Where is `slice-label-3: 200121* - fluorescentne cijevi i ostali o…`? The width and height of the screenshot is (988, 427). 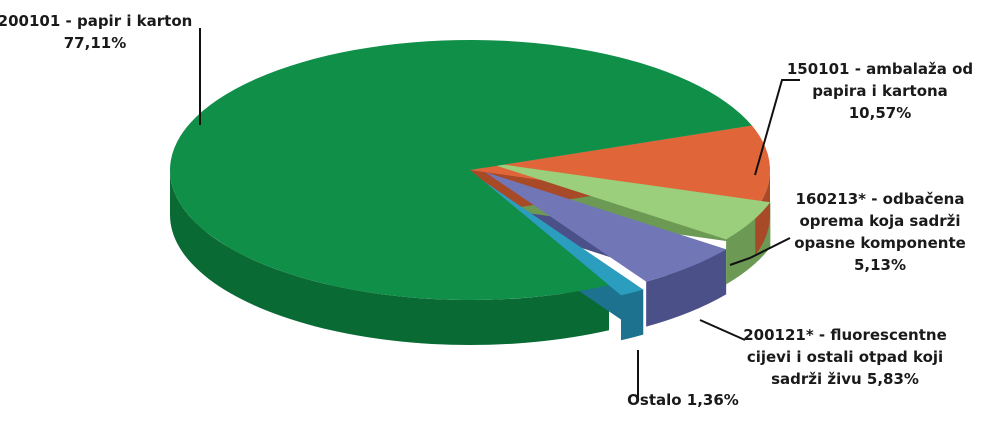
slice-label-3: 200121* - fluorescentne cijevi i ostali o… is located at coordinates (845, 357).